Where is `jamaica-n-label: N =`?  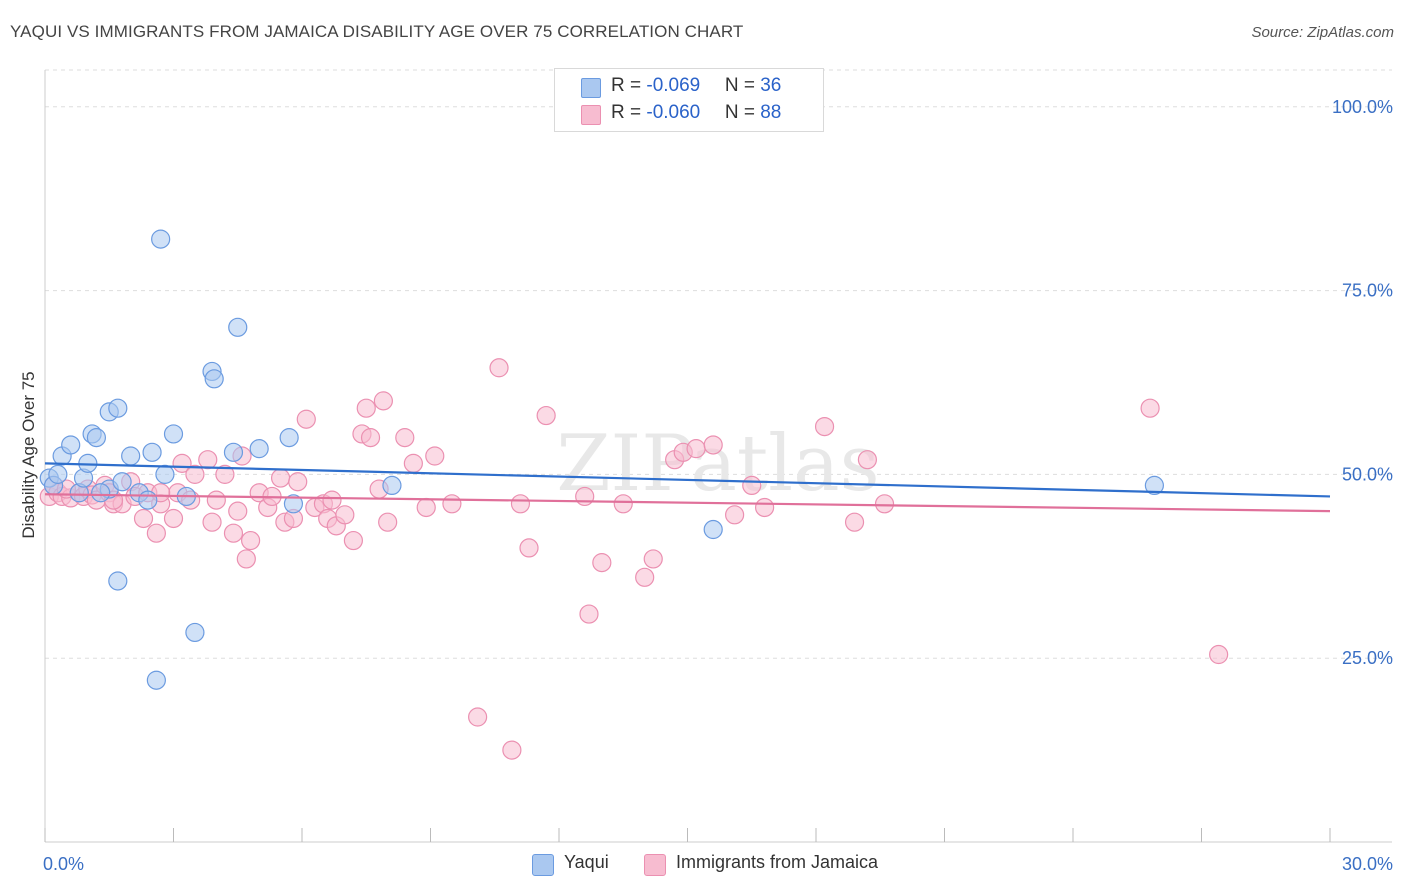
jamaica-n-label: N = is located at coordinates (742, 112).